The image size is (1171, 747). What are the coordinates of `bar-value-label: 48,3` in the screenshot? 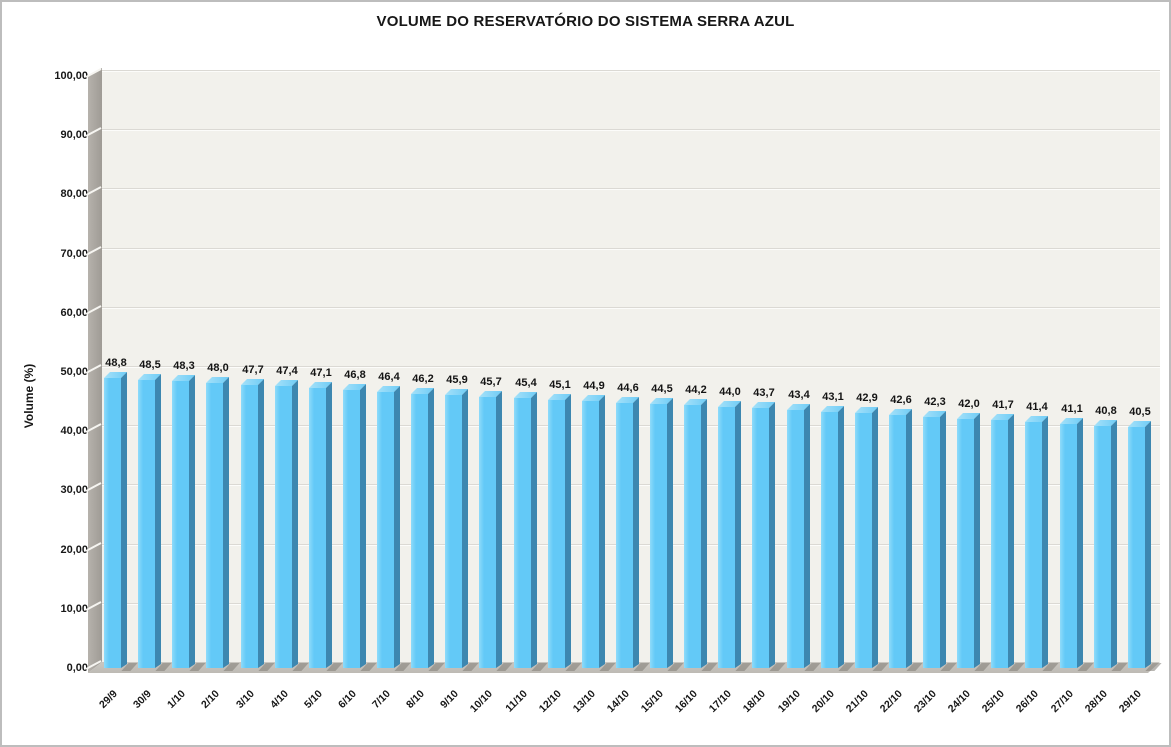 It's located at (184, 366).